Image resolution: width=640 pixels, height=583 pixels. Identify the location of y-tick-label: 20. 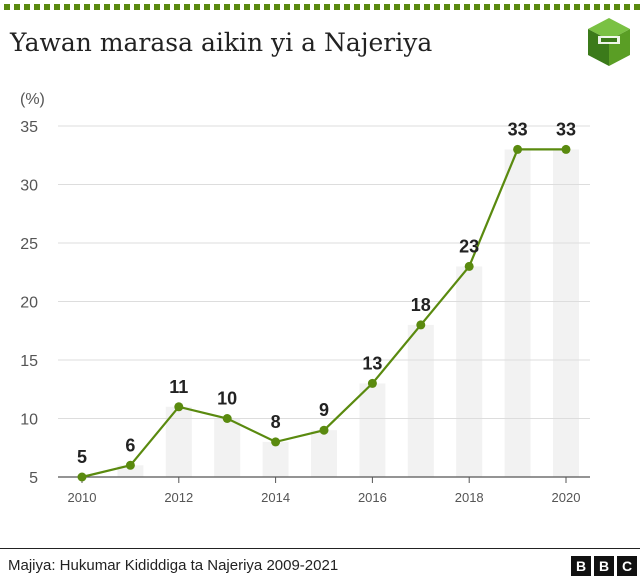
(29, 303).